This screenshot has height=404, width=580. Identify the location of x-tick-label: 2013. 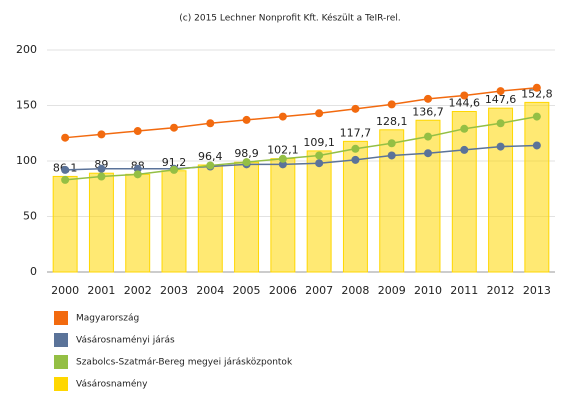
(537, 290).